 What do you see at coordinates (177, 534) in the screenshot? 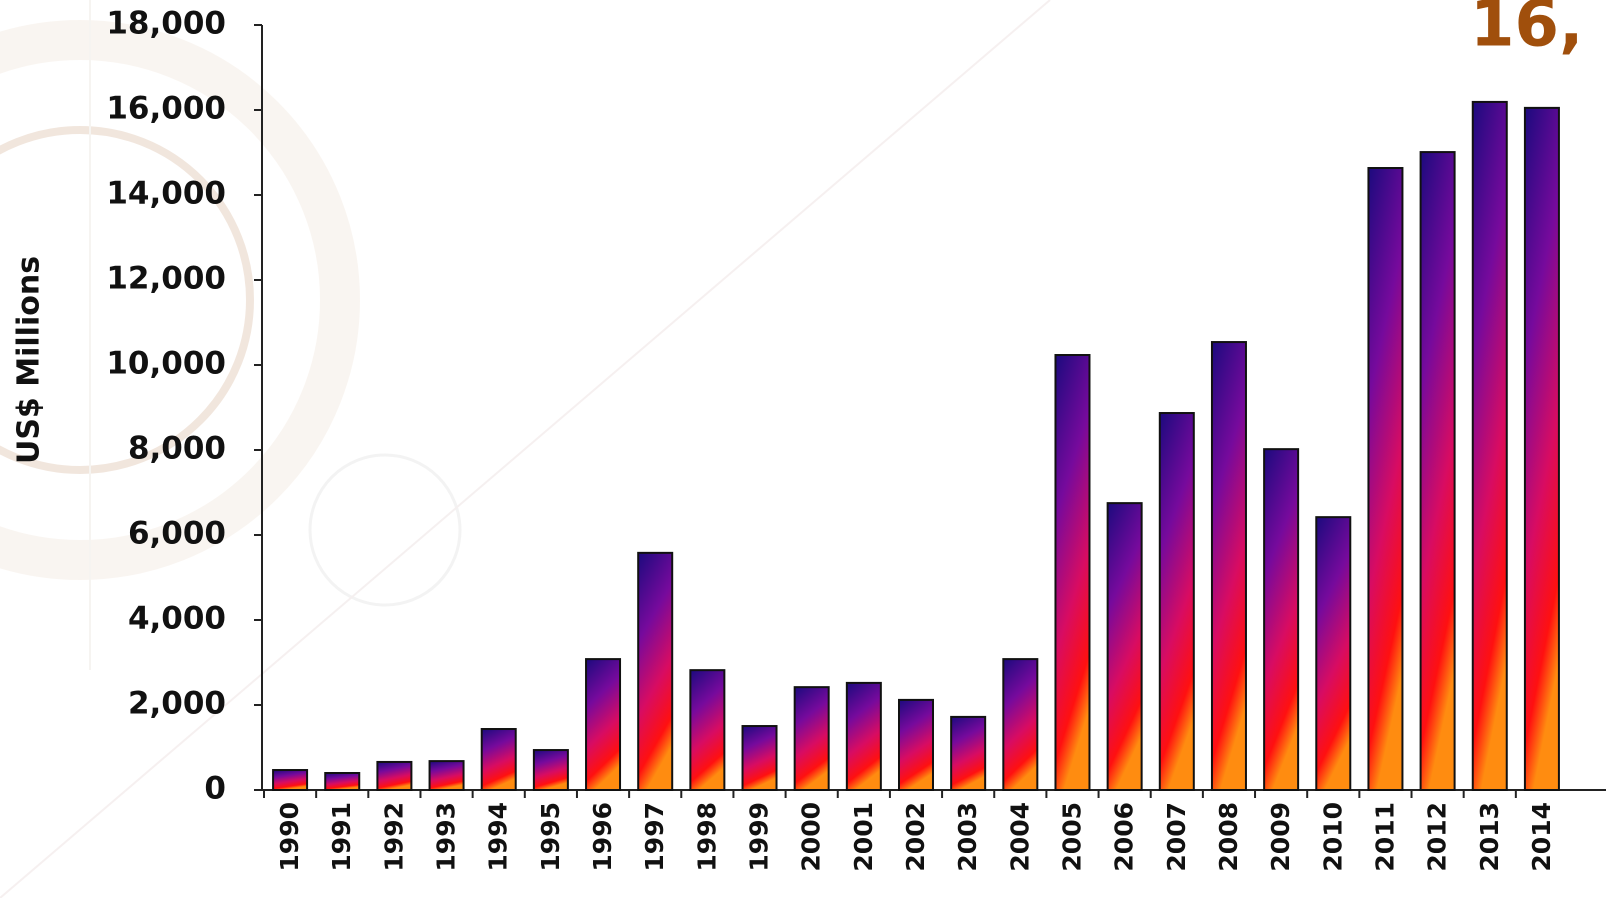
I see `y-tick-label: 6,000` at bounding box center [177, 534].